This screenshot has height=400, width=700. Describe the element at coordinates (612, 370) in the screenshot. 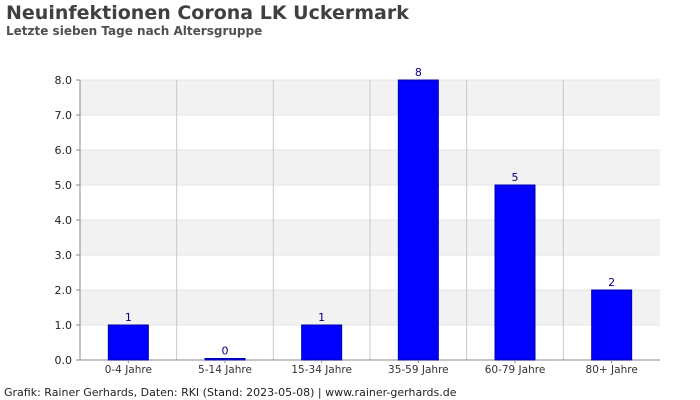

I see `x-tick-label: 80+ Jahre` at that location.